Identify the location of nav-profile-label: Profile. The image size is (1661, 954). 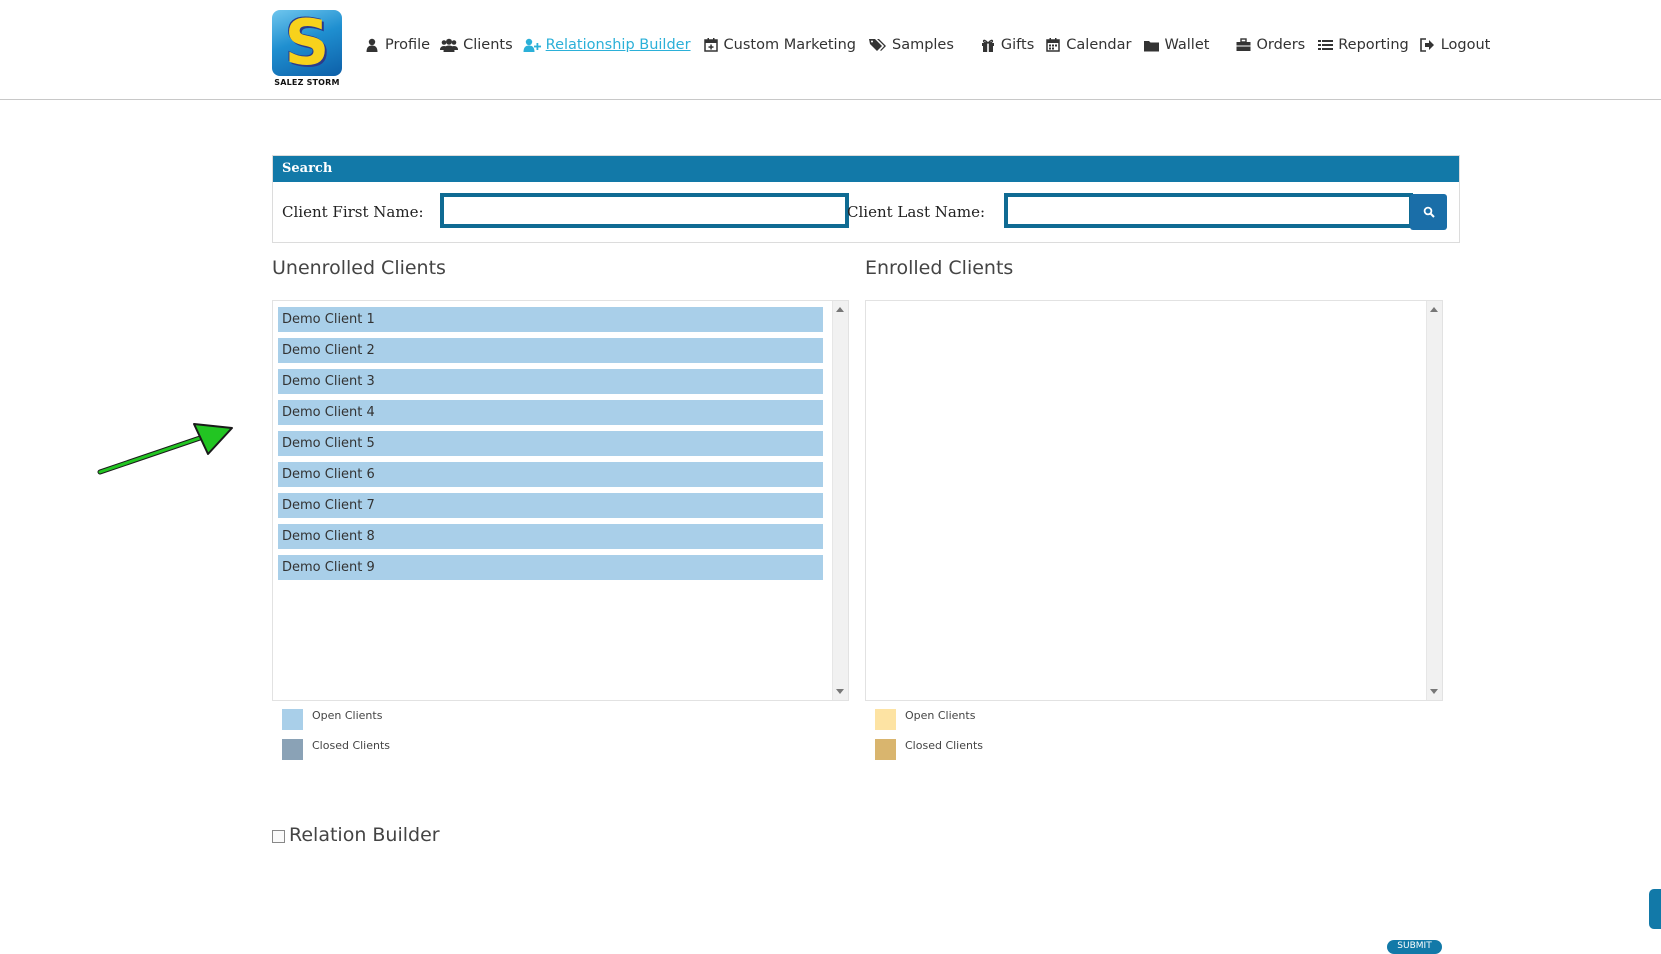
(408, 45).